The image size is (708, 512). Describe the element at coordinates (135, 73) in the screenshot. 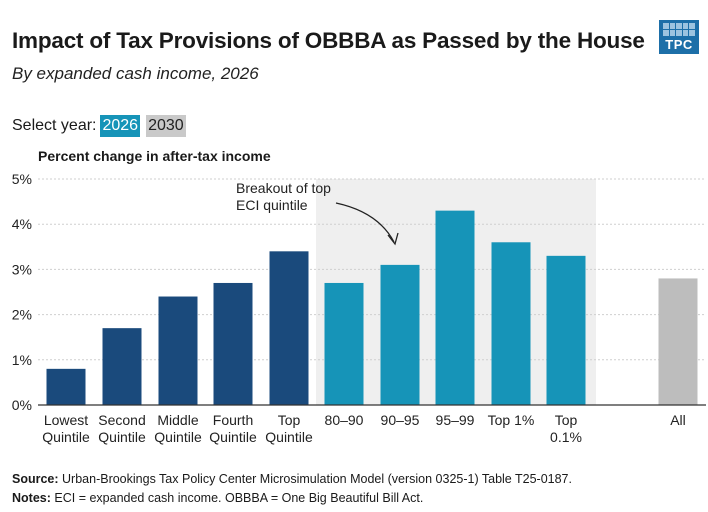

I see `chart-subtitle: By expanded cash income, 2026` at that location.